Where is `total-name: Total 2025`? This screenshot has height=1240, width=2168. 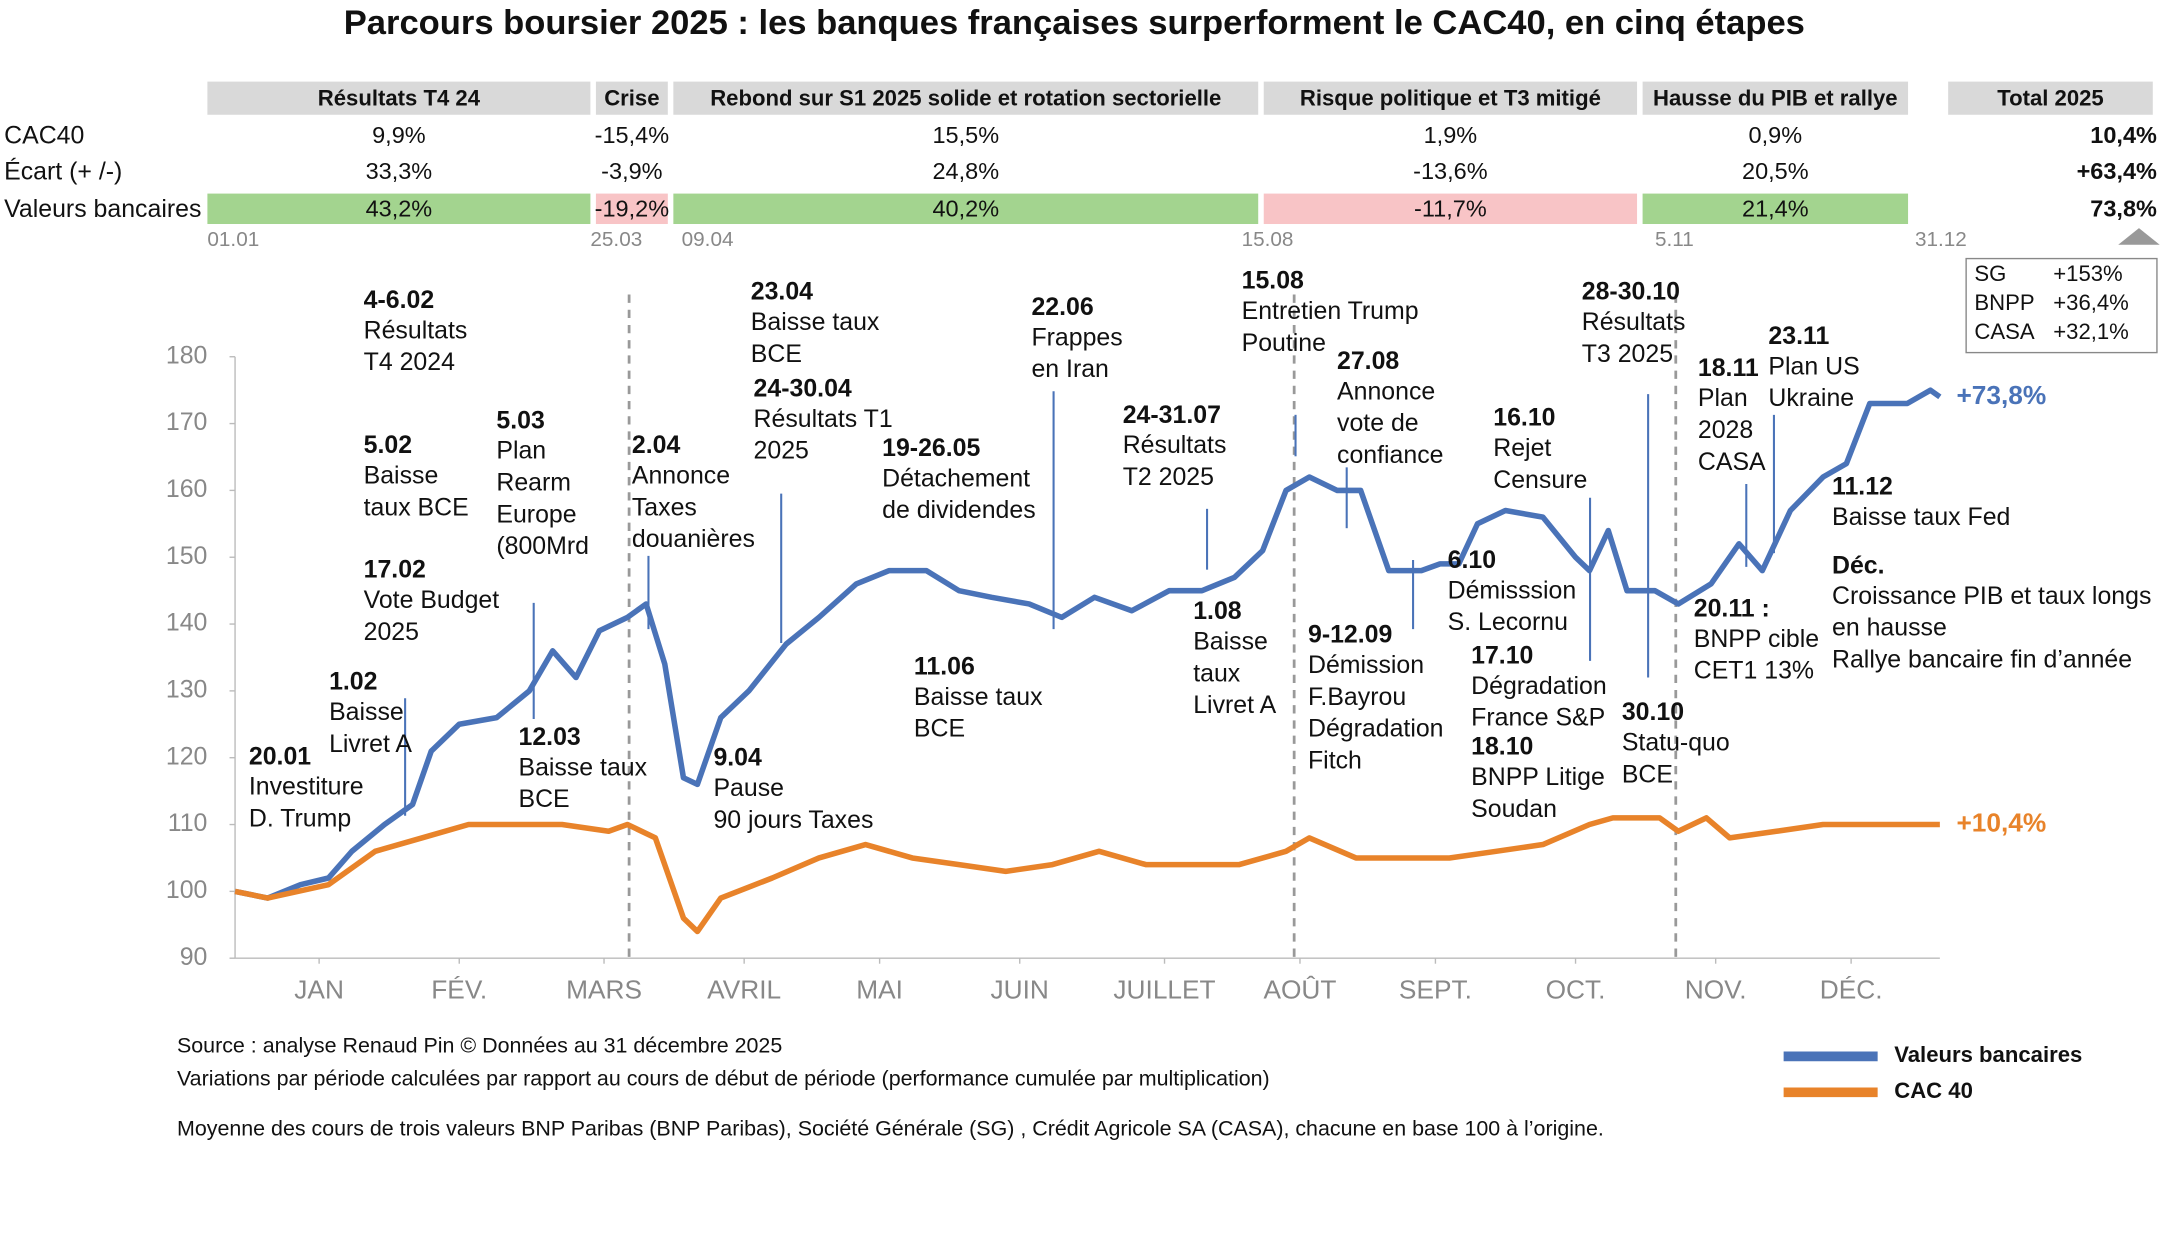 total-name: Total 2025 is located at coordinates (2050, 97).